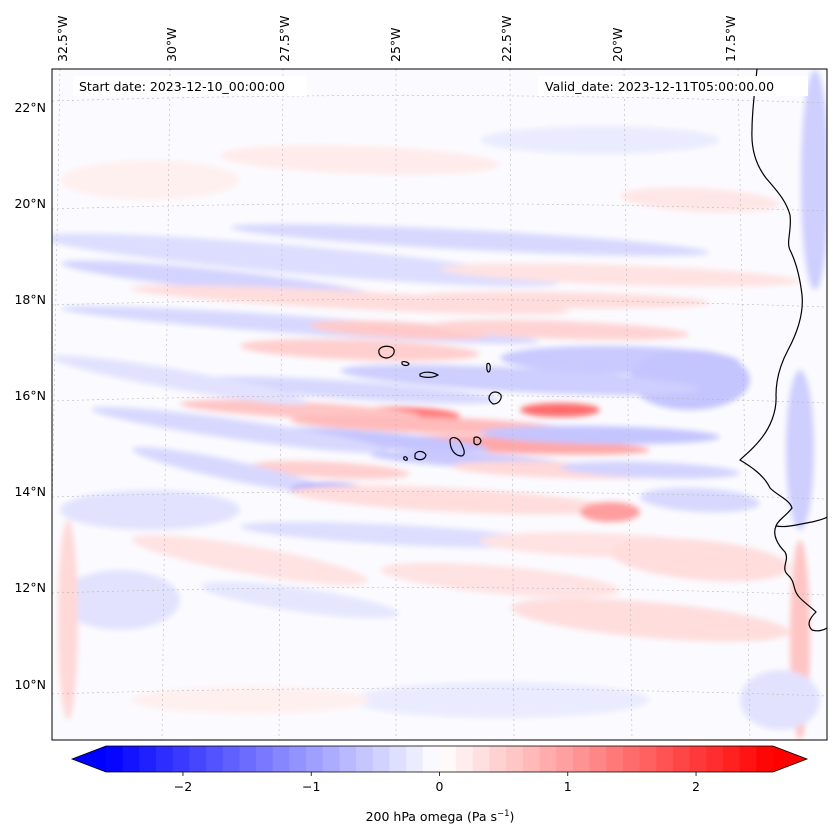 This screenshot has width=837, height=839. Describe the element at coordinates (62, 39) in the screenshot. I see `longitude-label: 32.5°W` at that location.